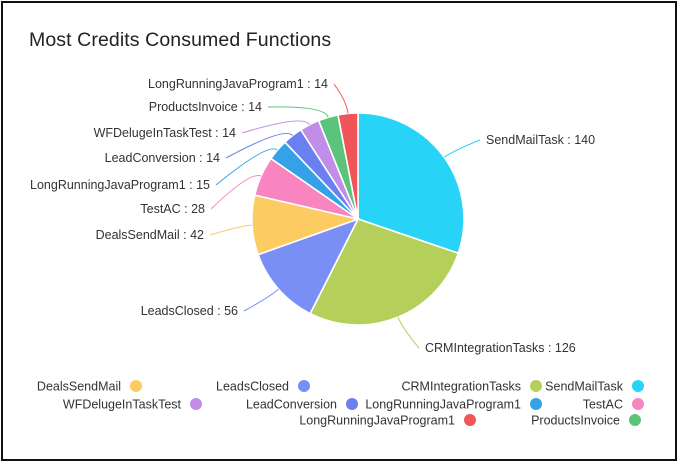  I want to click on legend-item: SendMailTask, so click(594, 387).